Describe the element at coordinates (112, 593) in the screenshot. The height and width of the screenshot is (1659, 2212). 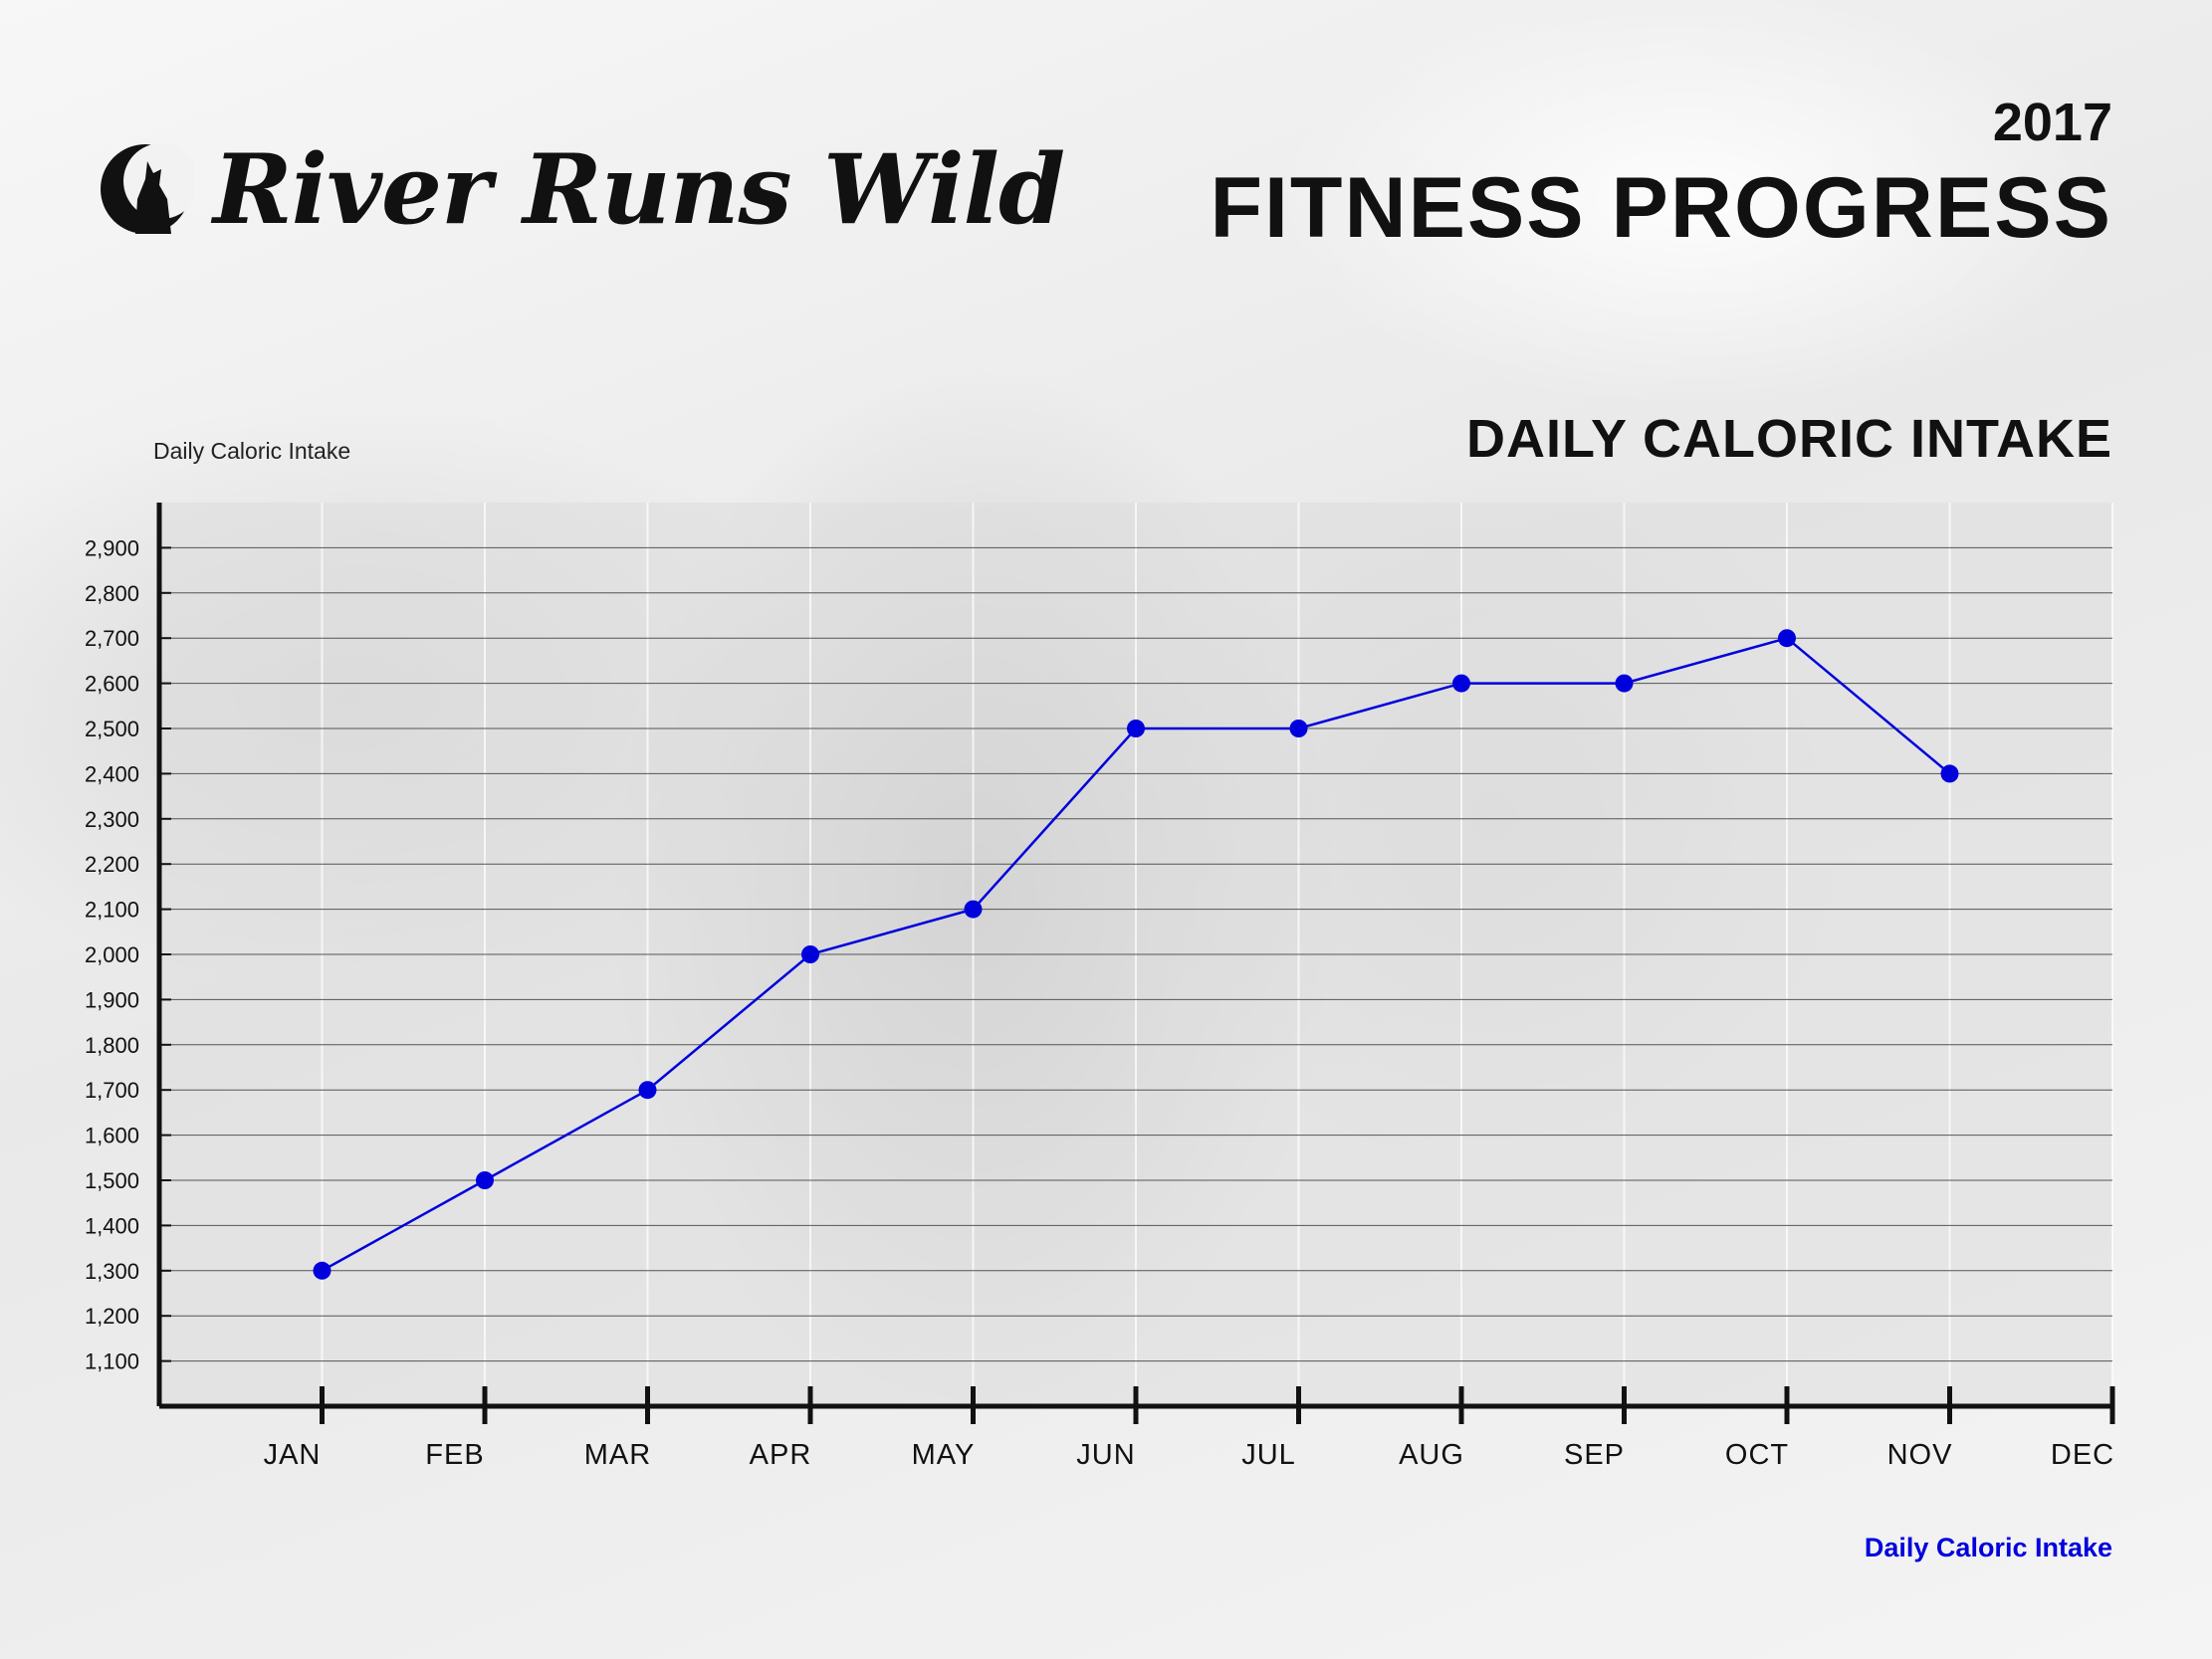
I see `y-tick-label: 2,800` at that location.